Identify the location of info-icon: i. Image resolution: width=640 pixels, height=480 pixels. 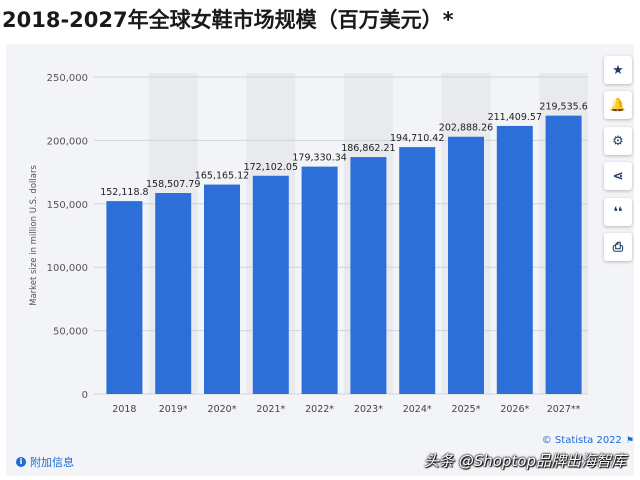
(21, 462).